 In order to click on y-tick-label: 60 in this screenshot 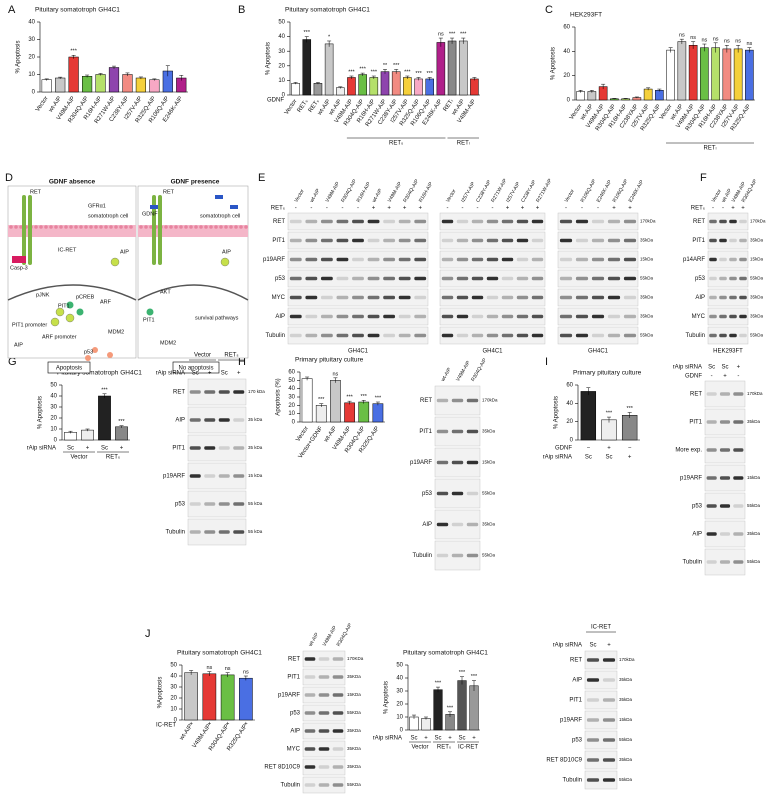, I will do `click(291, 373)`.